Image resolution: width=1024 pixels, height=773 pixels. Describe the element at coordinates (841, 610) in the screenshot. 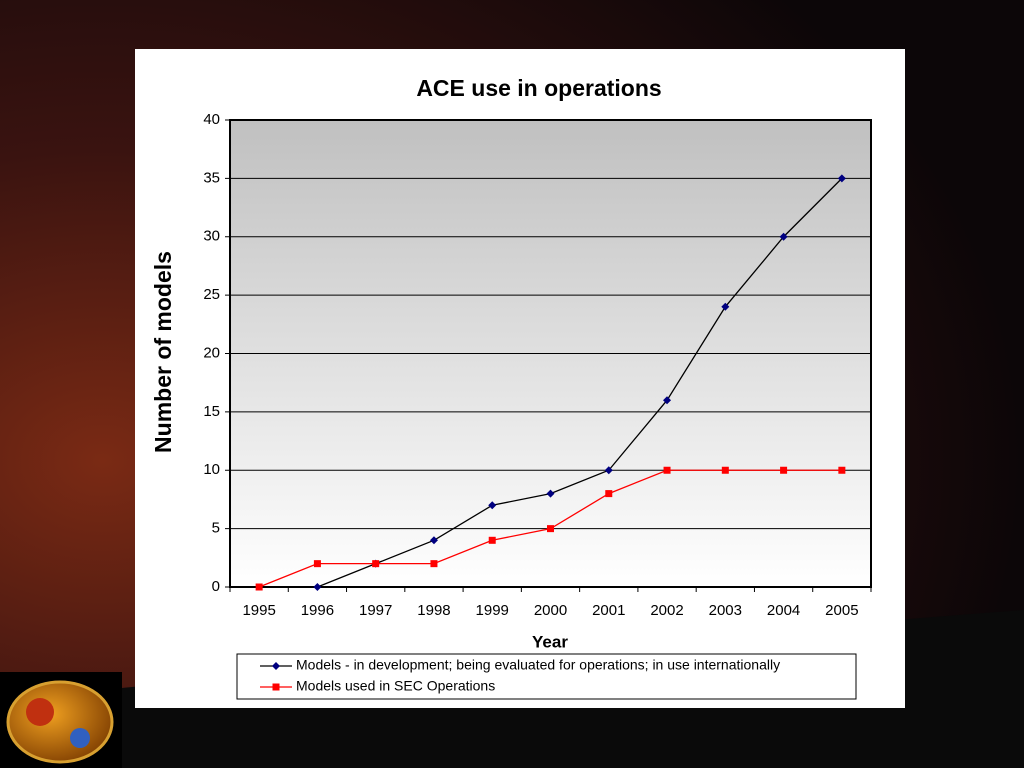

I see `x-tick-label: 2005` at that location.